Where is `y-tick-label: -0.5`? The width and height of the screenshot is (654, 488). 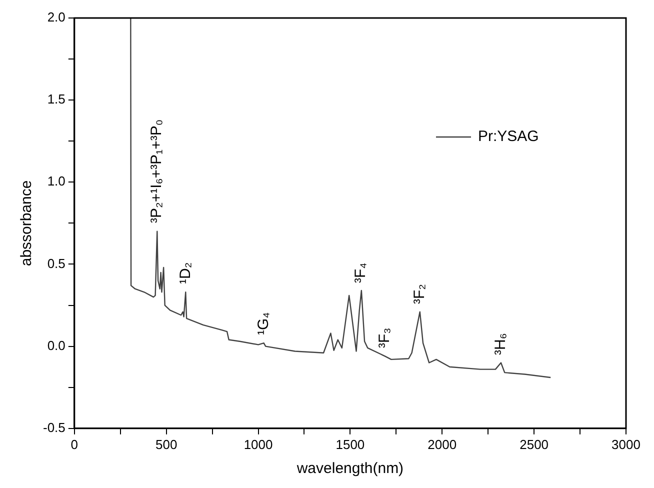 y-tick-label: -0.5 is located at coordinates (54, 427).